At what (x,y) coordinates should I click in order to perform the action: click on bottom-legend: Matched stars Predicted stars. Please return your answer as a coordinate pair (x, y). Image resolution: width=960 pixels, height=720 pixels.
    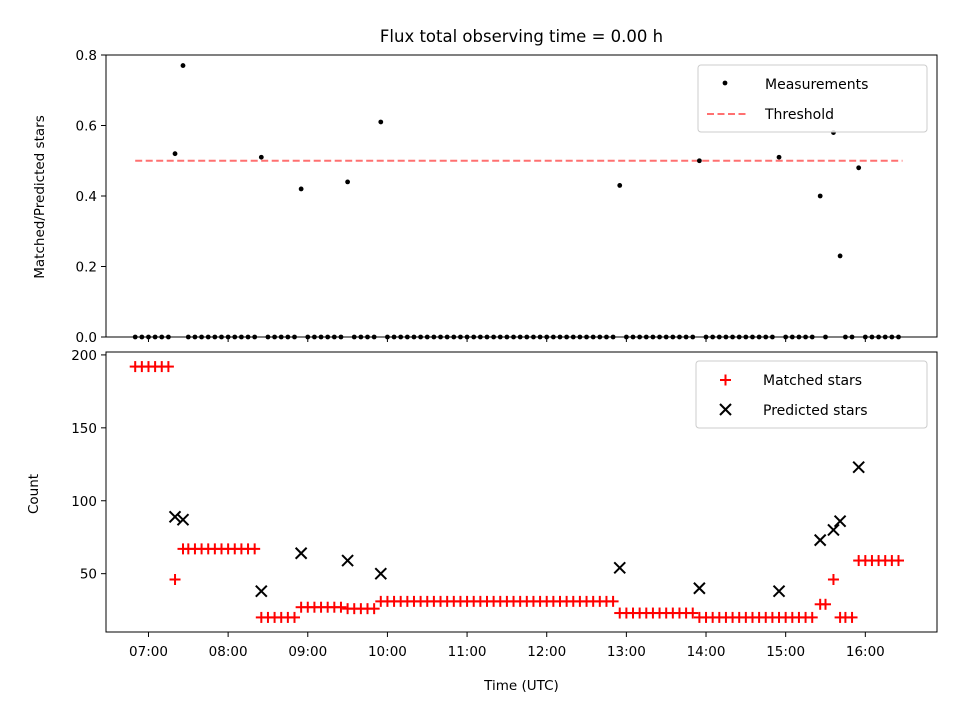
    Looking at the image, I should click on (811, 394).